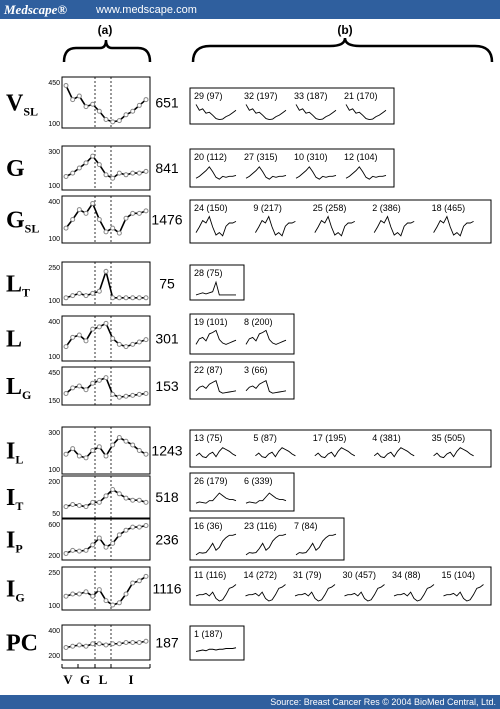 The height and width of the screenshot is (709, 500). I want to click on row-label-sub: L, so click(19, 460).